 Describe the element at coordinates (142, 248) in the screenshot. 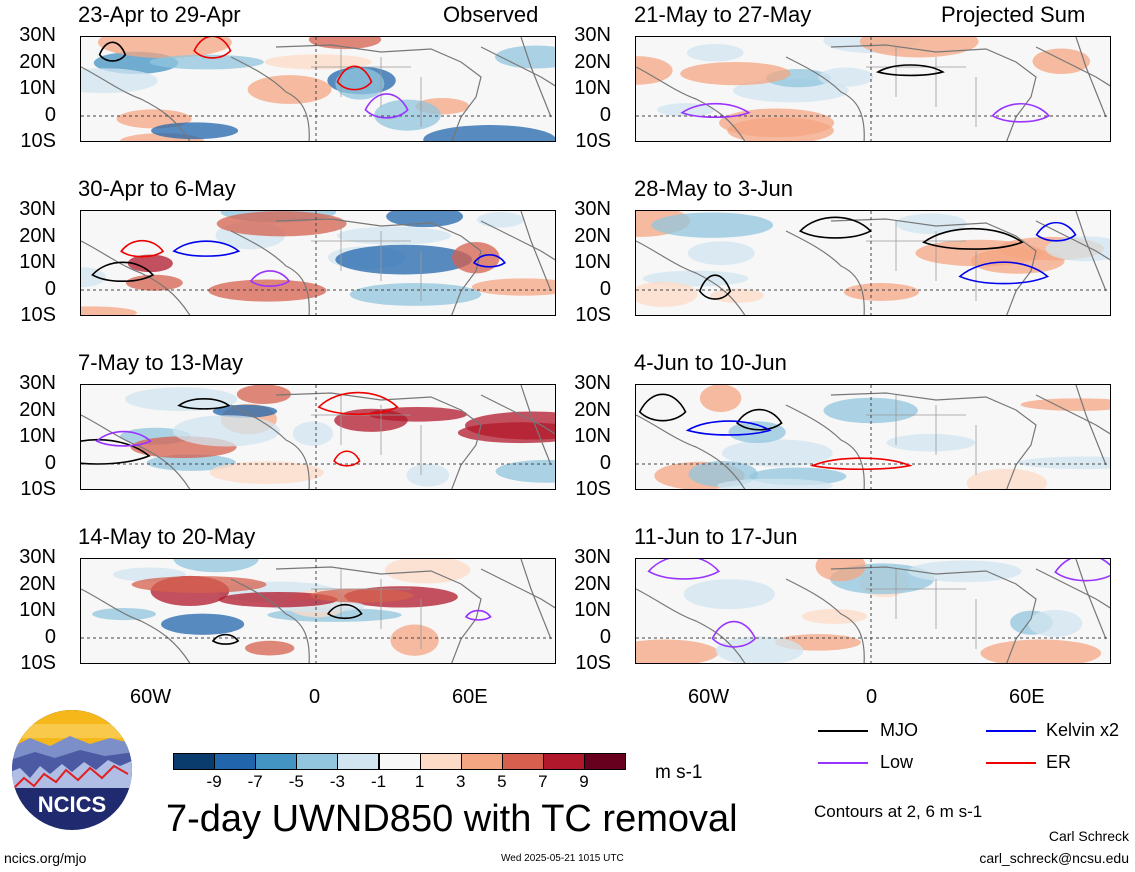

I see `er-contour` at that location.